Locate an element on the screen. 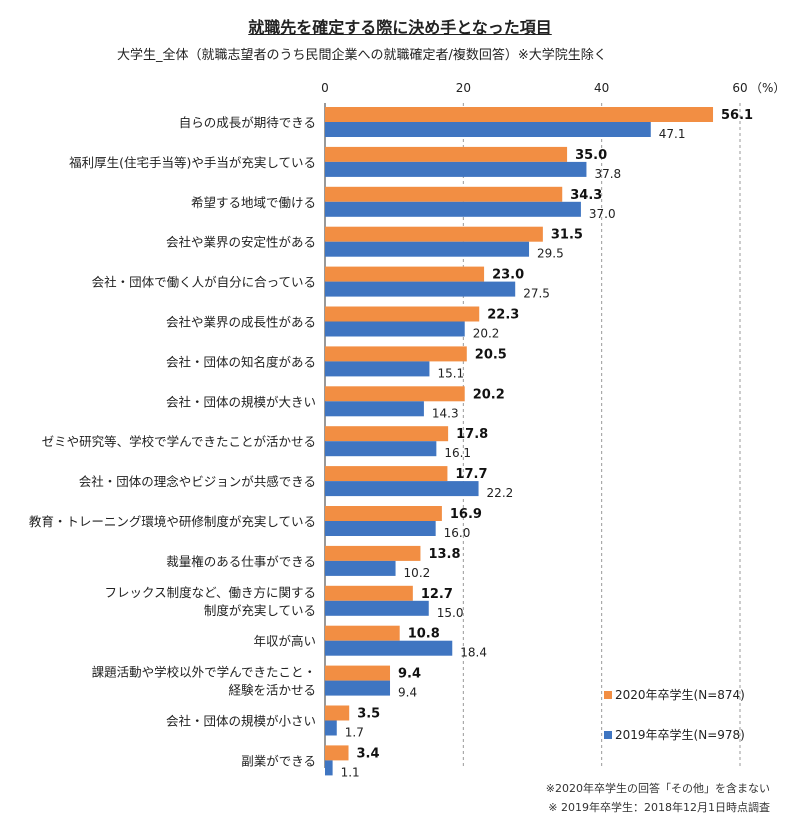  category-label: 副業ができる is located at coordinates (278, 760).